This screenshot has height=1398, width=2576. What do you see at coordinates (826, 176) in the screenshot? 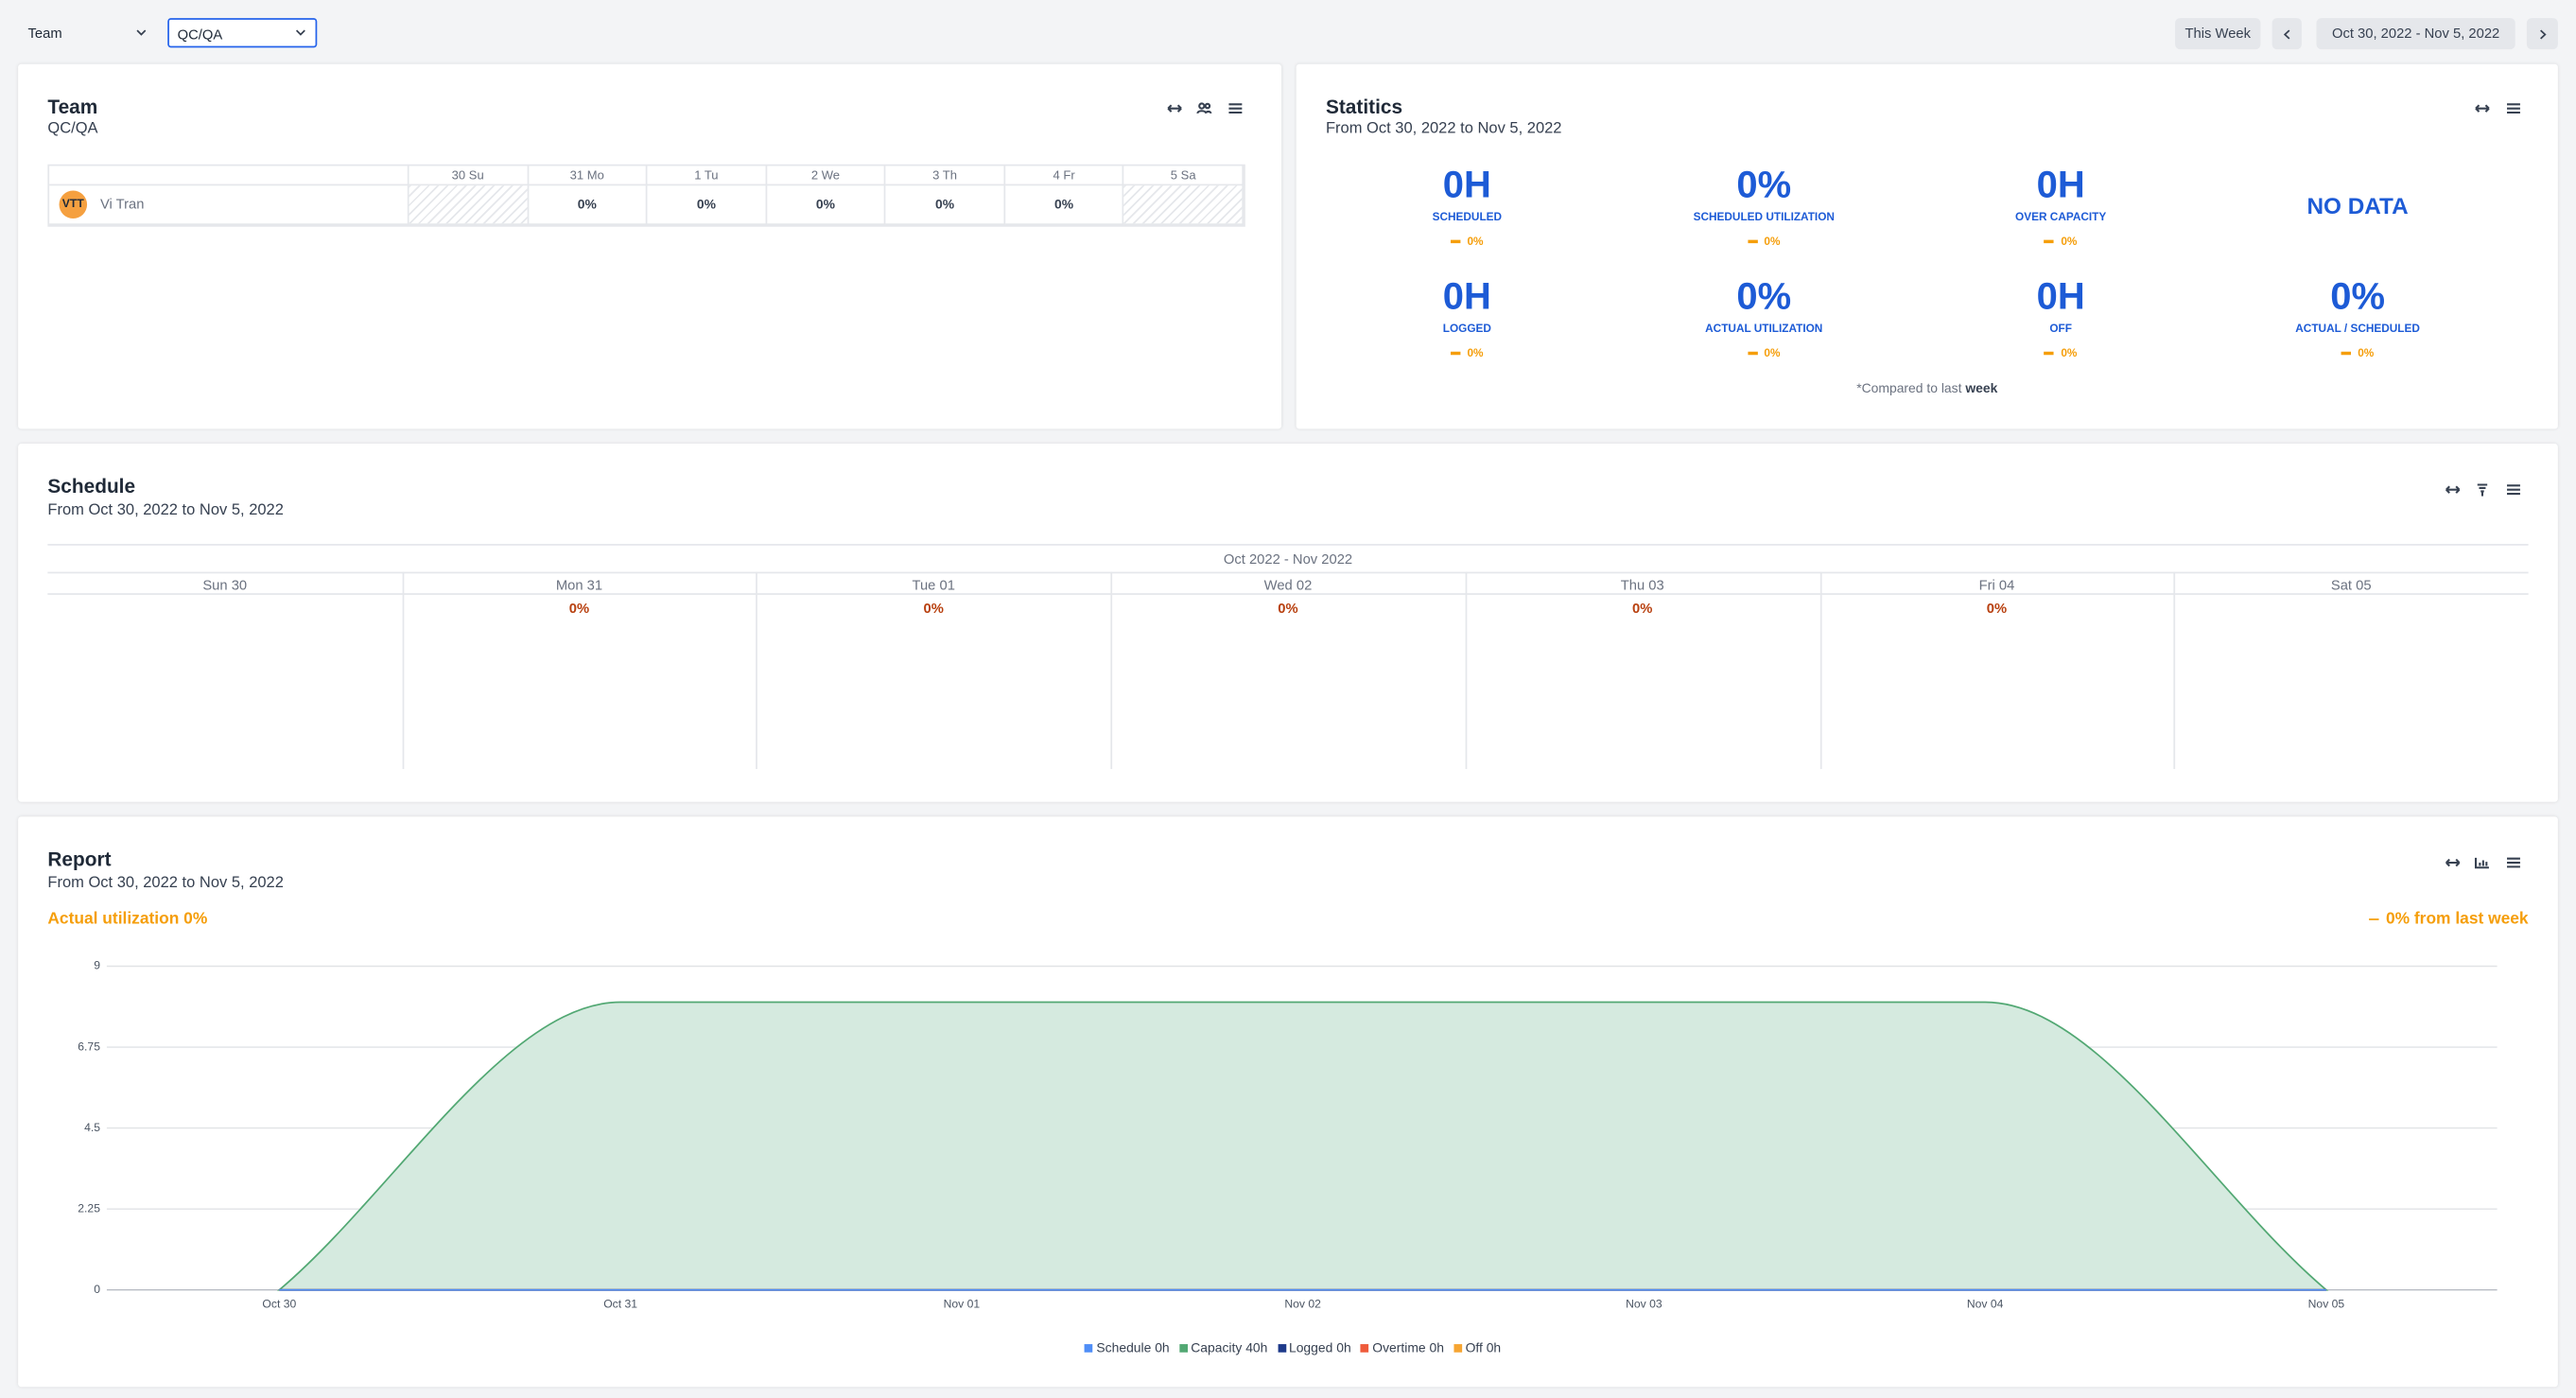
I see `day-header: 2 We` at bounding box center [826, 176].